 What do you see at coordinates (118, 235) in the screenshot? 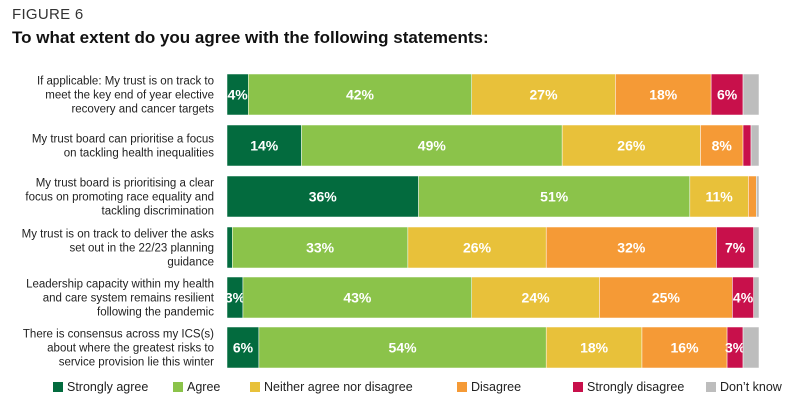
I see `row-label: My trust is on track to deliver the asks` at bounding box center [118, 235].